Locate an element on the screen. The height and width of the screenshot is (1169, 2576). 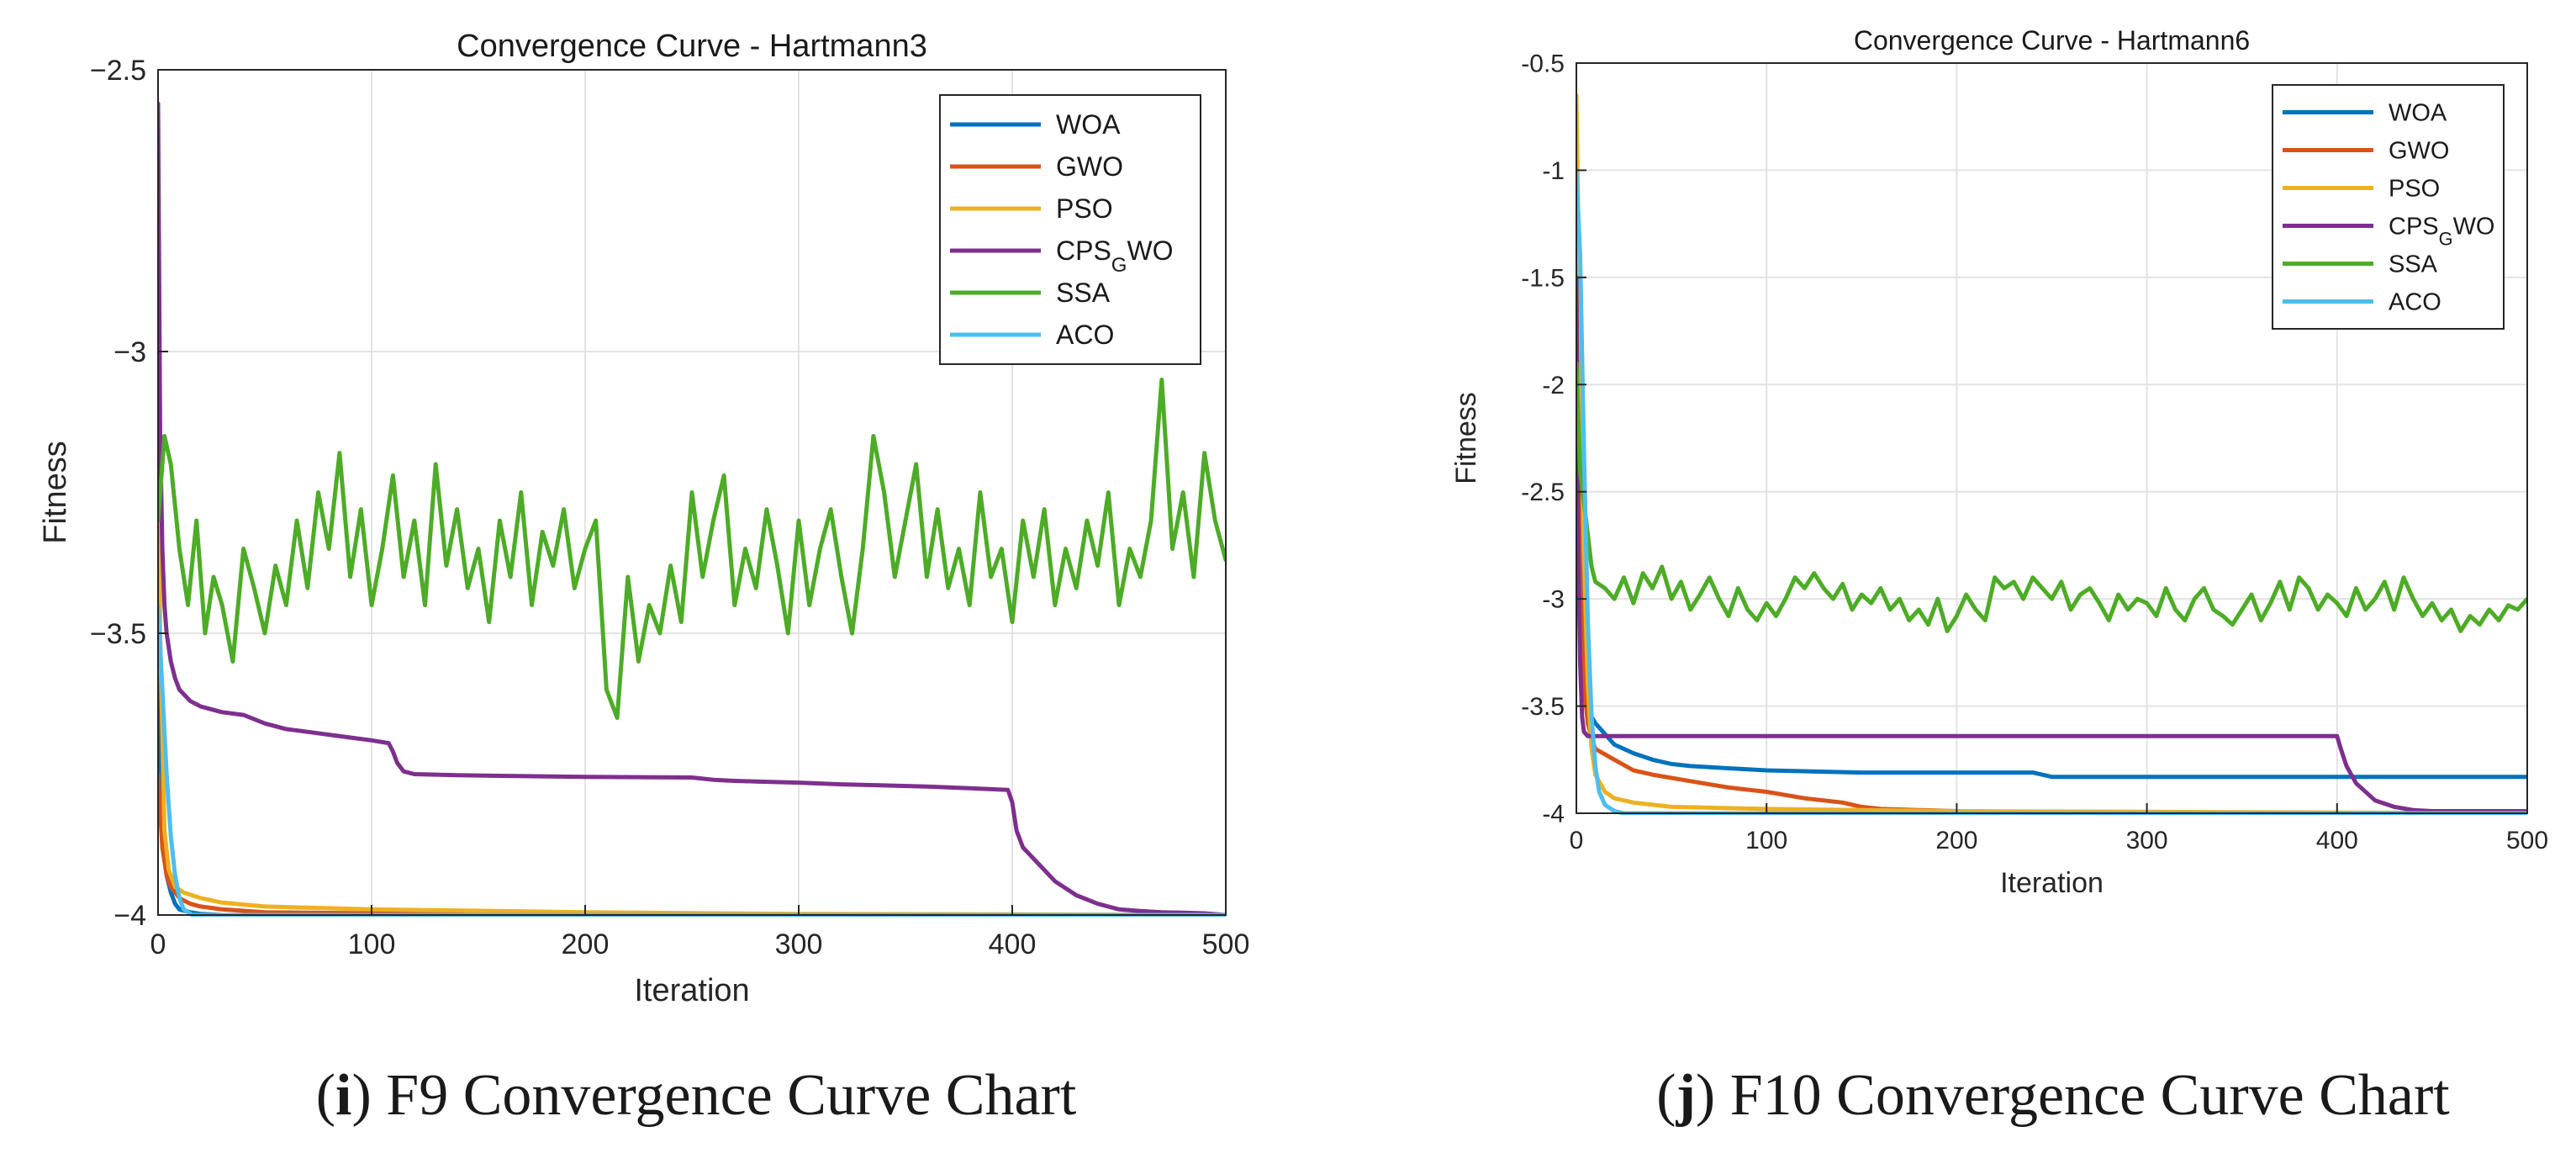
y-tick-label: -0.5 is located at coordinates (1543, 64).